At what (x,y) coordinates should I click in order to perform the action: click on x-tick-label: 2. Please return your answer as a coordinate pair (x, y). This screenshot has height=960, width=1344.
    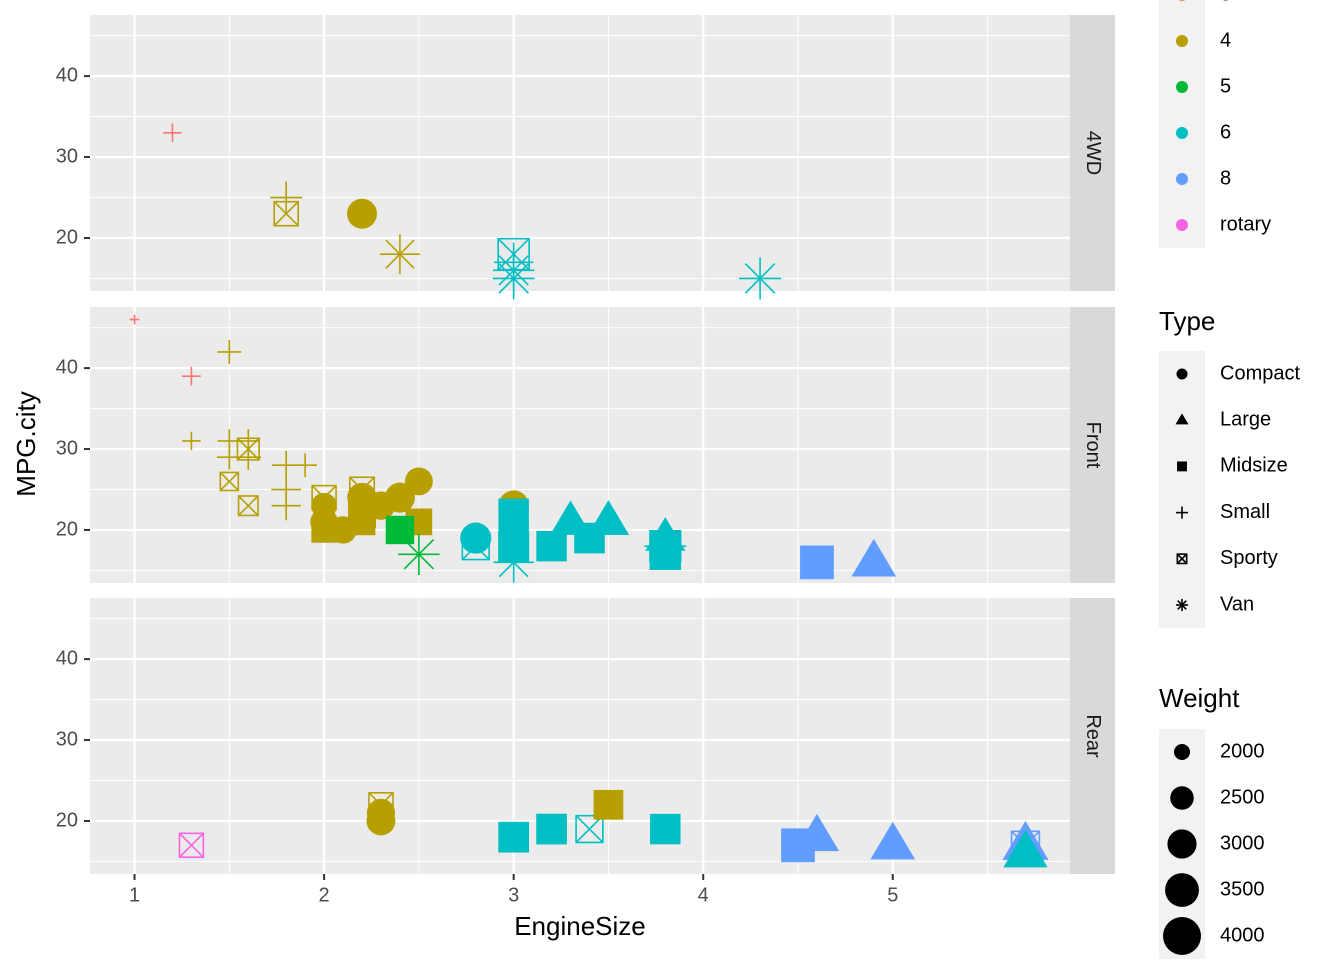
    Looking at the image, I should click on (324, 895).